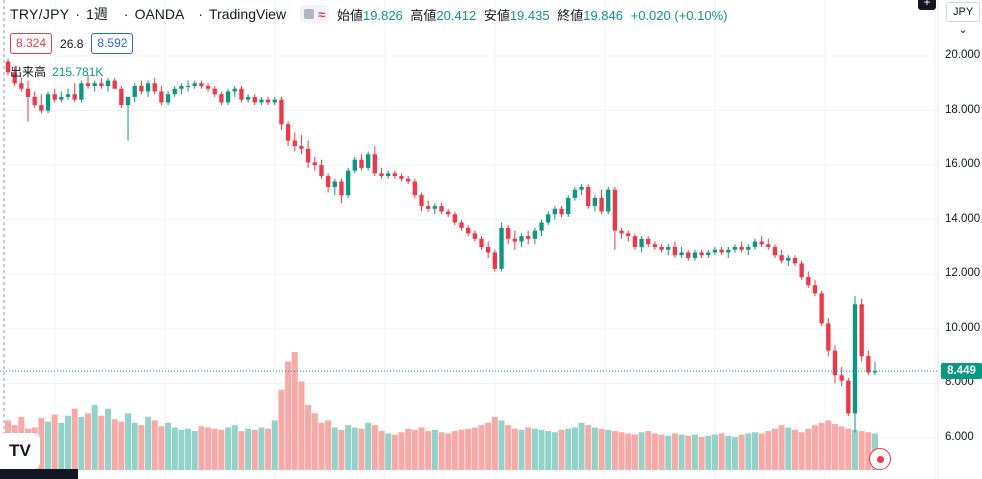 This screenshot has width=982, height=479. I want to click on indicator-value-red: 8.324, so click(31, 43).